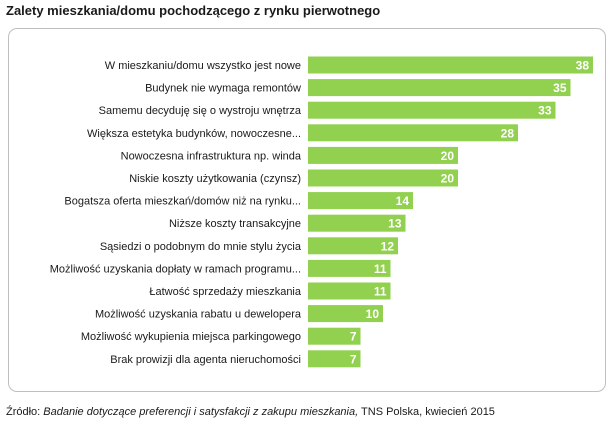  What do you see at coordinates (223, 89) in the screenshot?
I see `category-label-2: Budynek nie wymaga remontów` at bounding box center [223, 89].